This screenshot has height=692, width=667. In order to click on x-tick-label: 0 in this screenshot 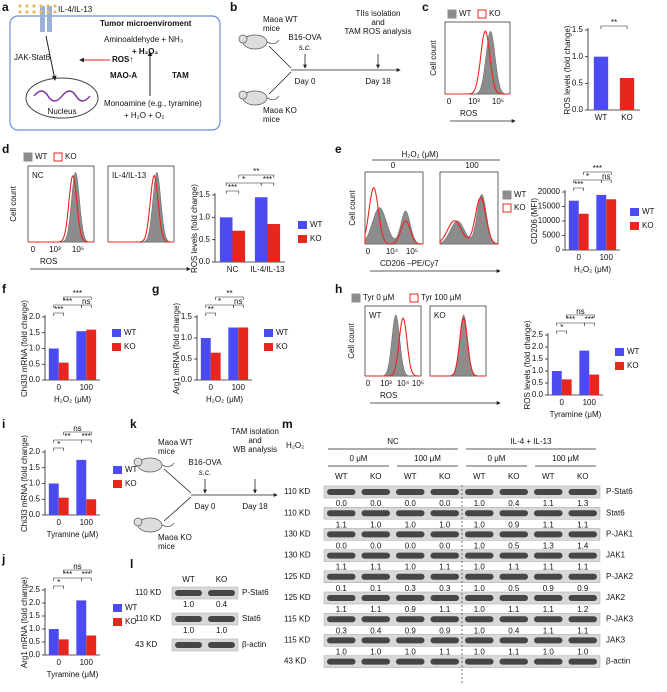, I will do `click(579, 257)`.